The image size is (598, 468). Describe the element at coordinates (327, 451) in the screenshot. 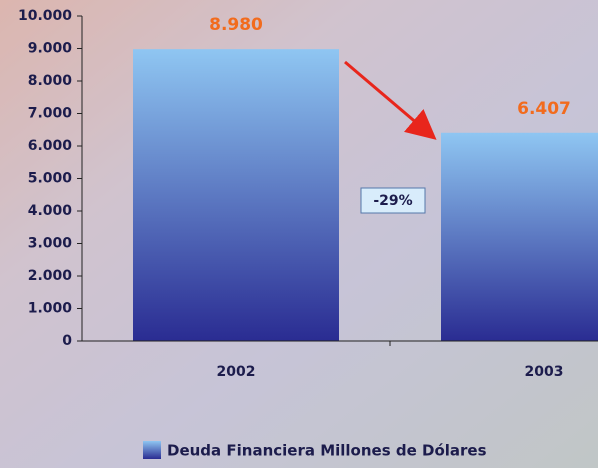

I see `legend-label: Deuda Financiera Millones de Dólares` at that location.